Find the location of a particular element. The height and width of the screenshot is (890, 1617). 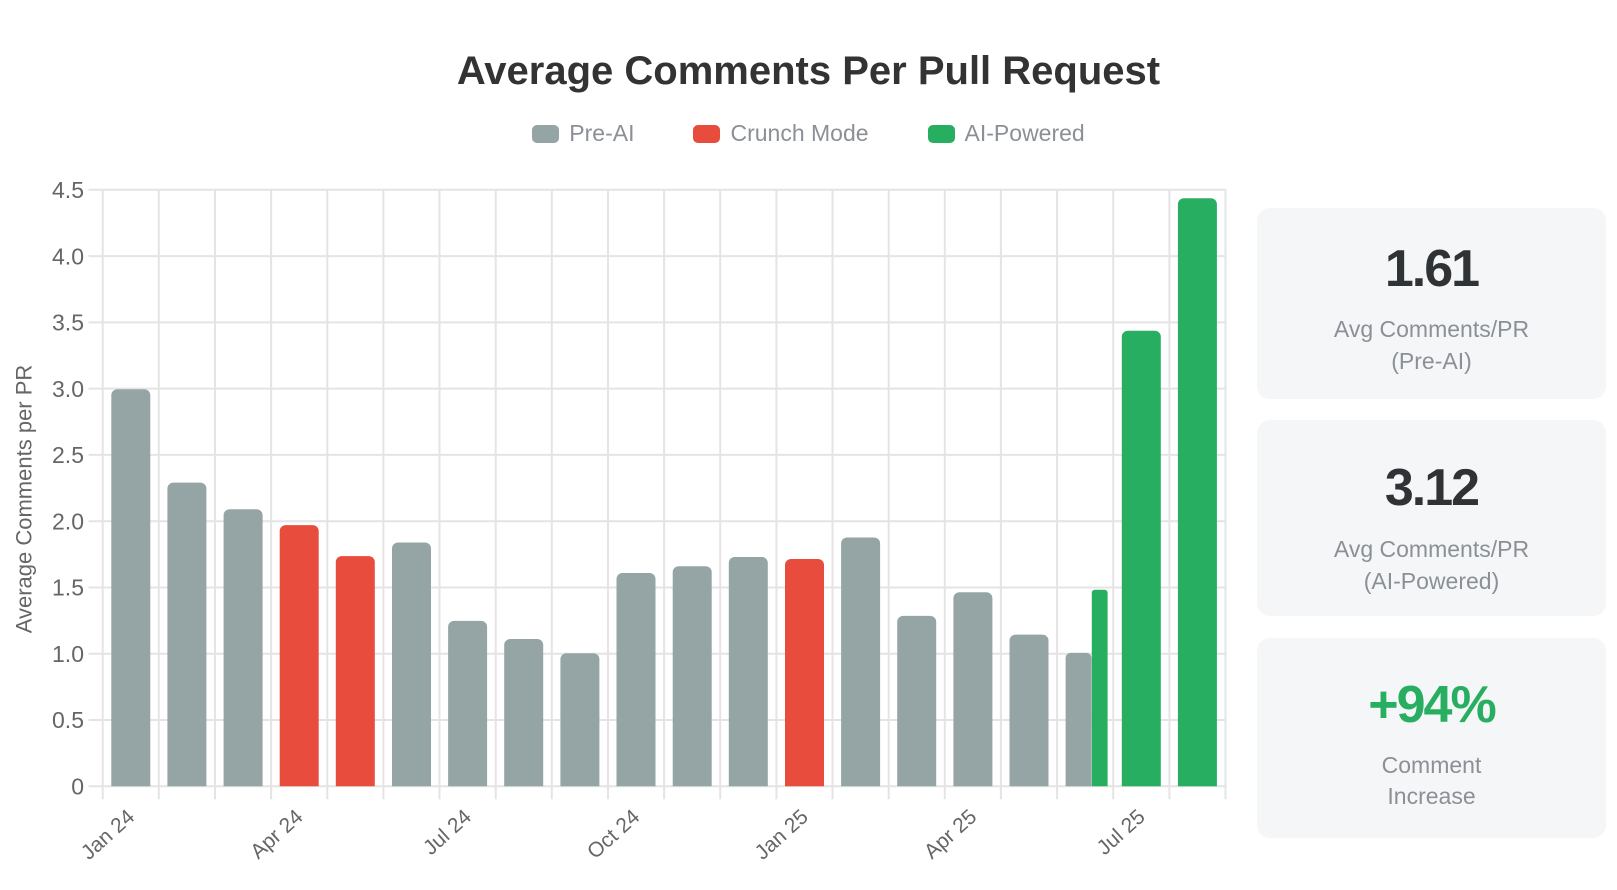

svg-text: 2.0 is located at coordinates (68, 521).